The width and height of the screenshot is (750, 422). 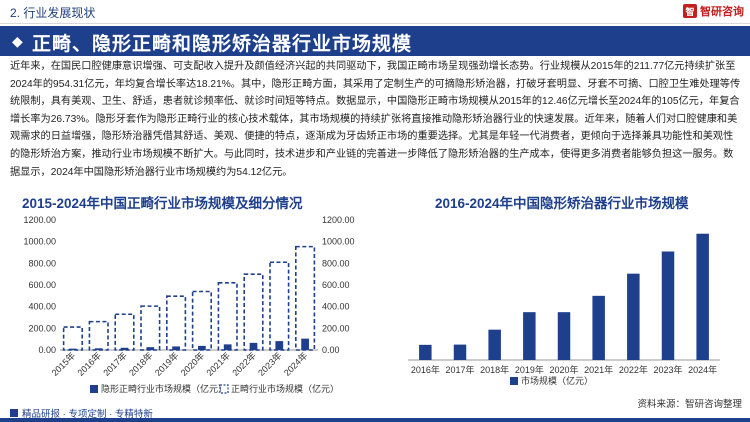 What do you see at coordinates (336, 328) in the screenshot?
I see `y-right-tick-label: 200.00` at bounding box center [336, 328].